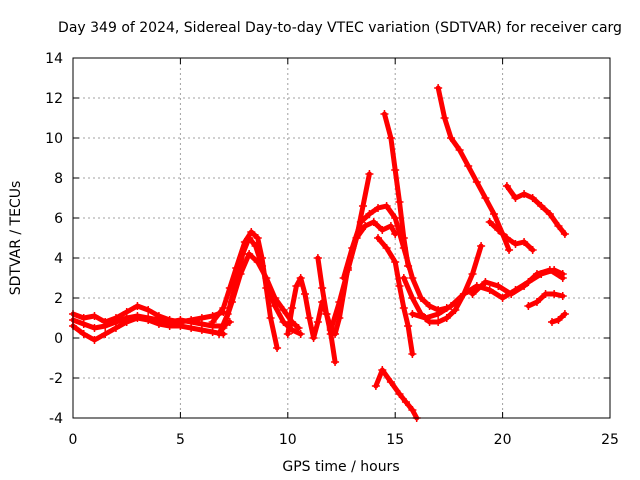 The image size is (640, 480). Describe the element at coordinates (610, 440) in the screenshot. I see `x-tick-label: 25` at that location.